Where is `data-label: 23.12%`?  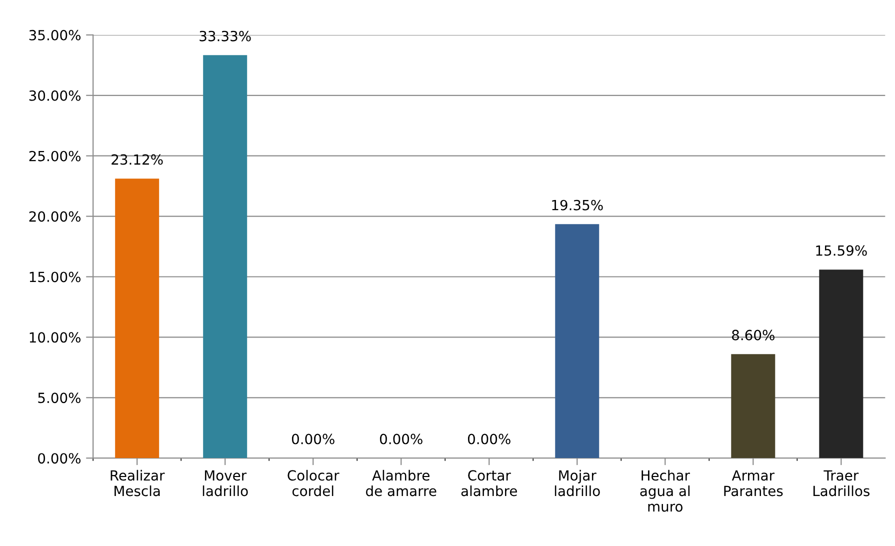
data-label: 23.12% is located at coordinates (137, 159).